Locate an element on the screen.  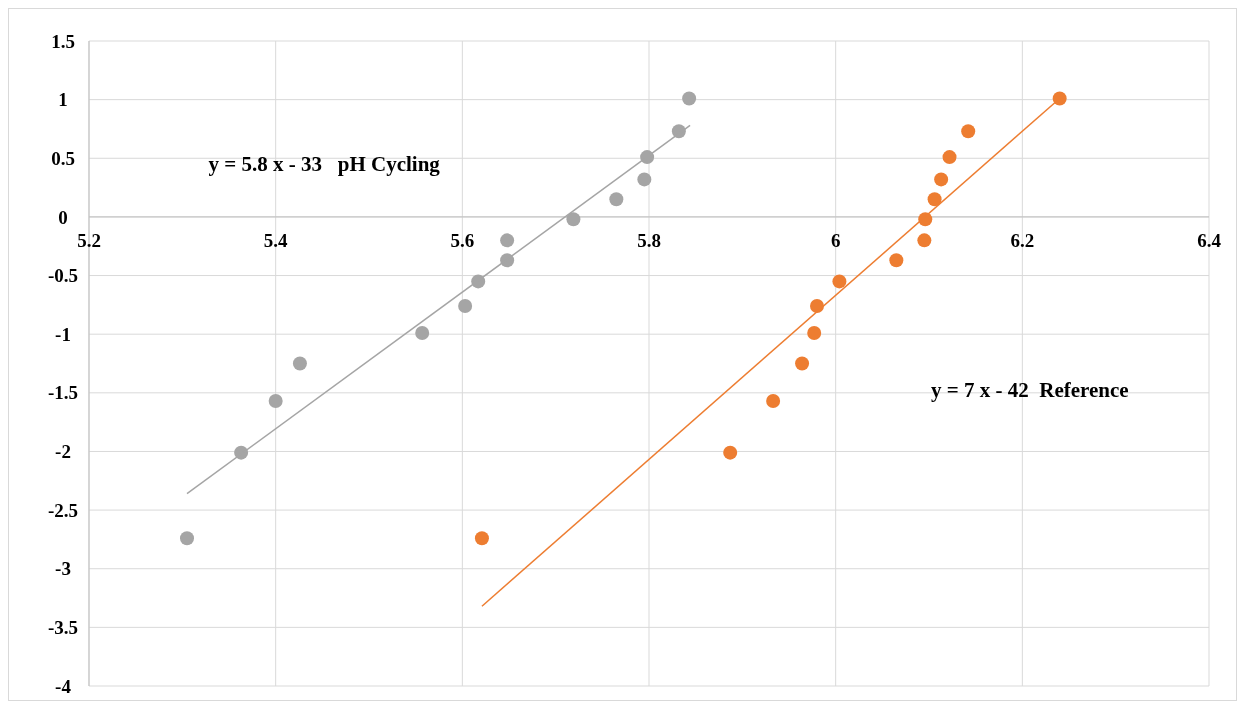
x-tick-label: 6.4 is located at coordinates (1209, 240).